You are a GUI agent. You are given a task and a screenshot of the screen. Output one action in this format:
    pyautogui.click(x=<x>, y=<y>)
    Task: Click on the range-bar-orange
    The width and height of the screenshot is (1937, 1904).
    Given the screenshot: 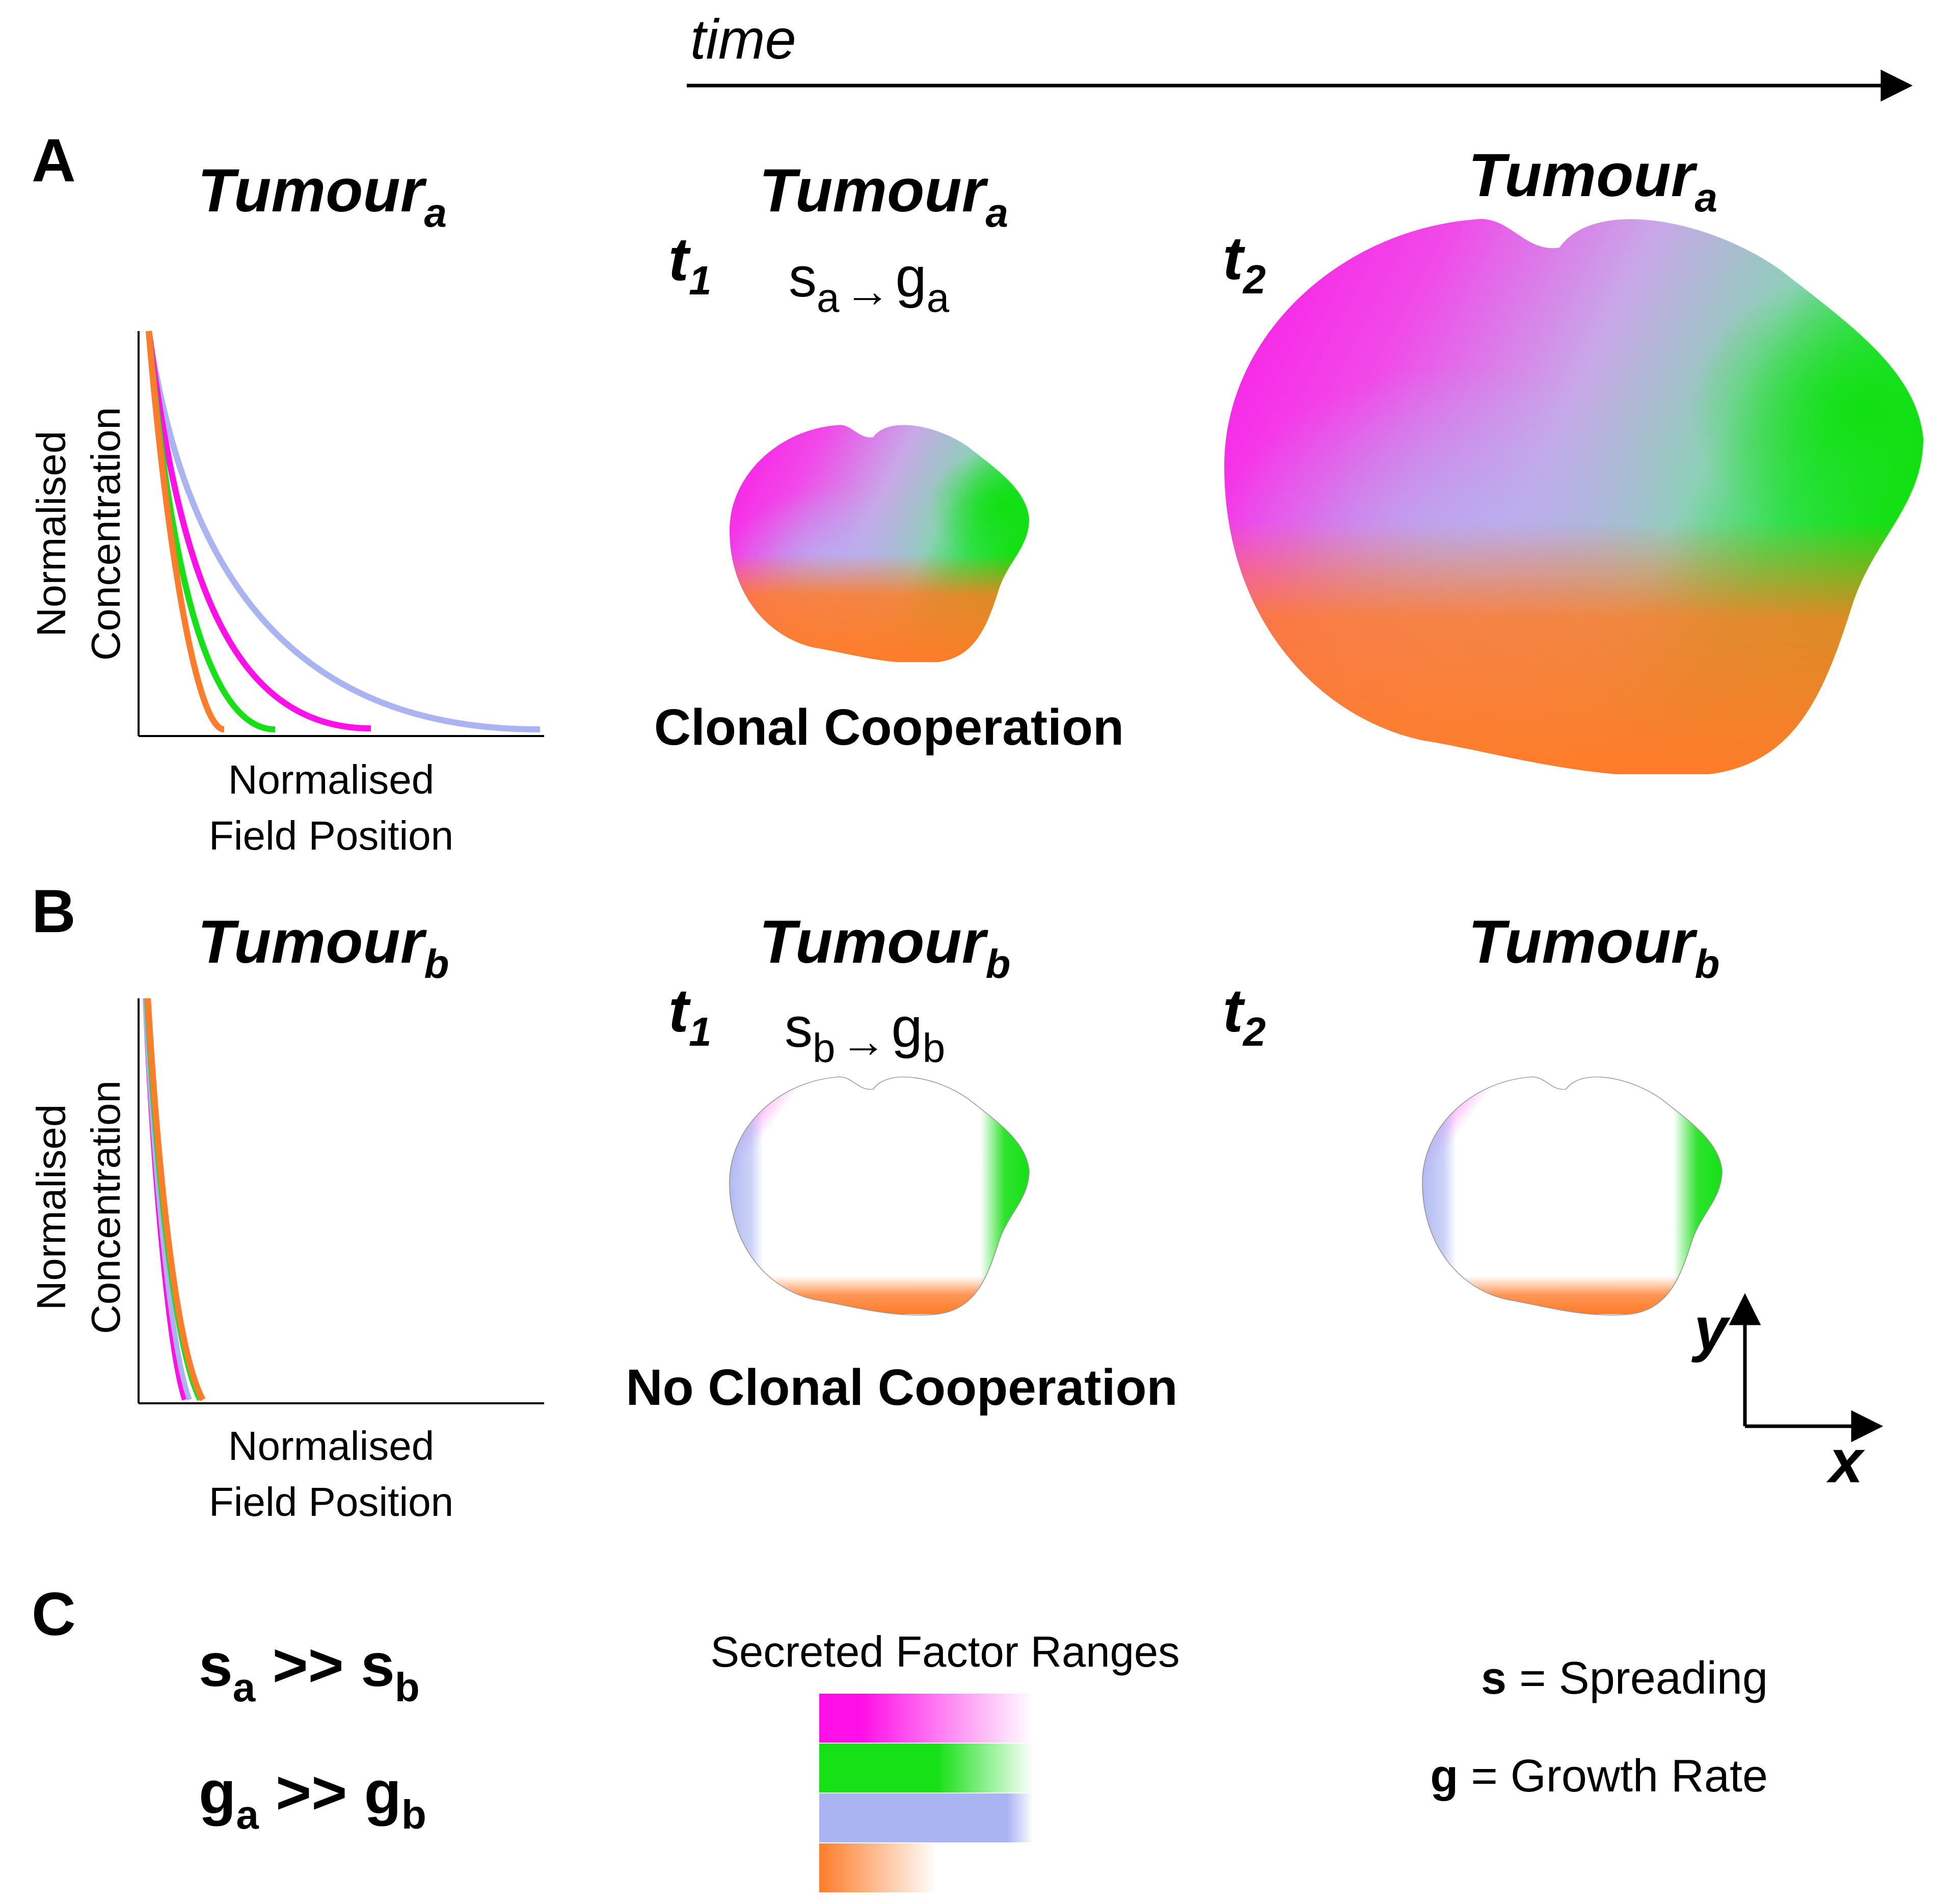 What is the action you would take?
    pyautogui.click(x=926, y=1867)
    